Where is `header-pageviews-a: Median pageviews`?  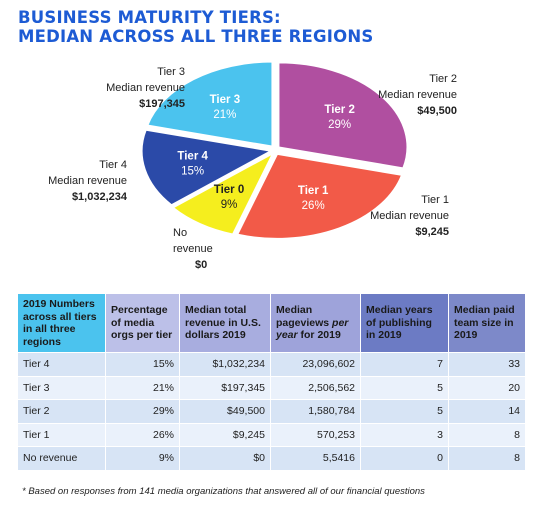 header-pageviews-a: Median pageviews is located at coordinates (304, 316).